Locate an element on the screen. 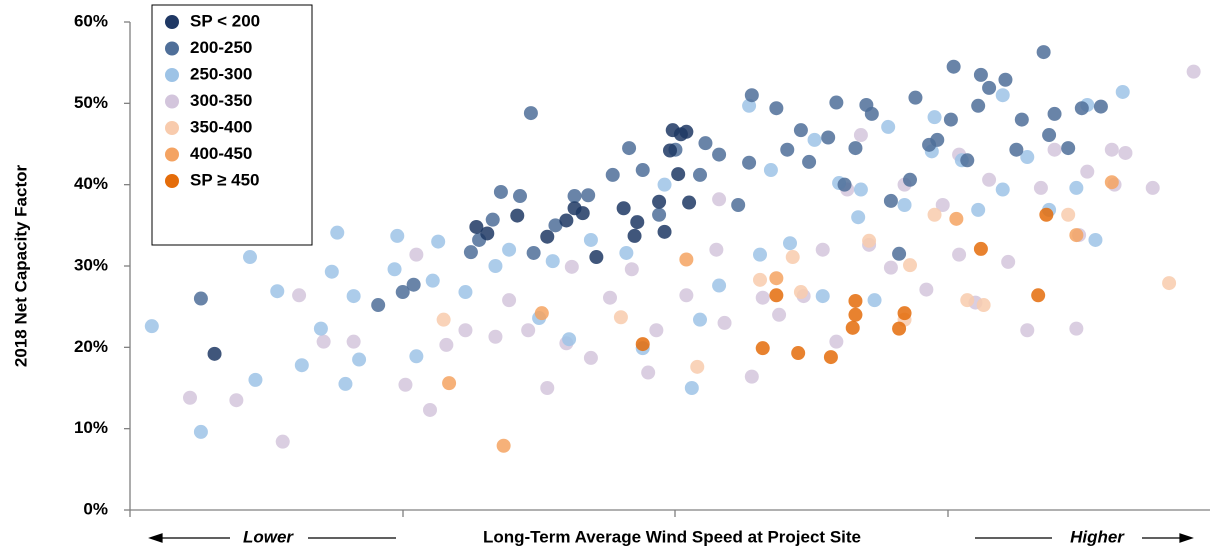 This screenshot has height=553, width=1215. legend-label: 350-400 is located at coordinates (221, 126).